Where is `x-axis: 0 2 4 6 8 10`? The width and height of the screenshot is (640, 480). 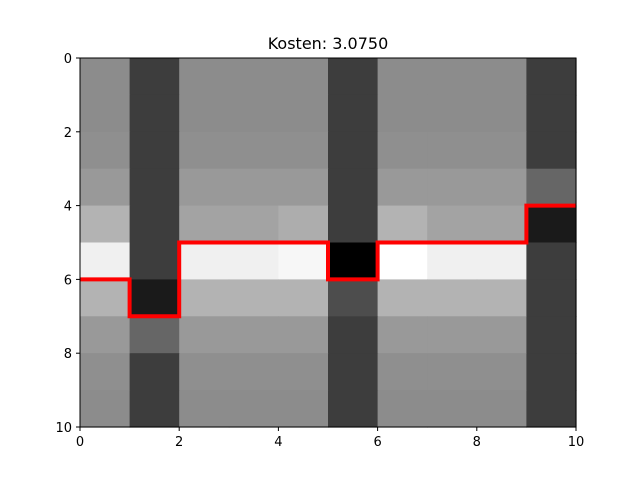
x-axis: 0 2 4 6 8 10 is located at coordinates (330, 438).